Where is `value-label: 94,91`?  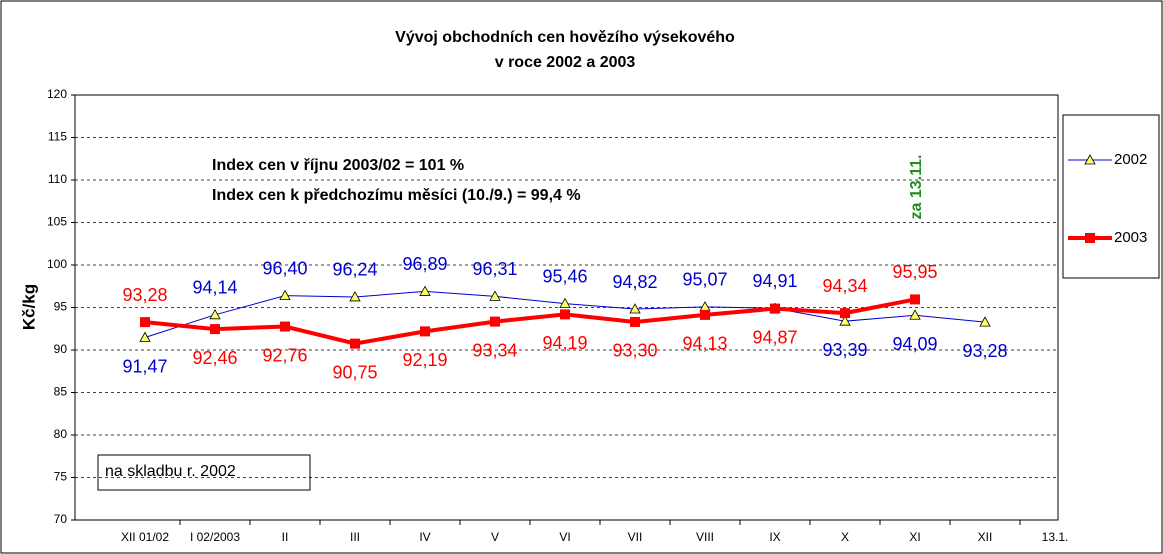
value-label: 94,91 is located at coordinates (774, 281).